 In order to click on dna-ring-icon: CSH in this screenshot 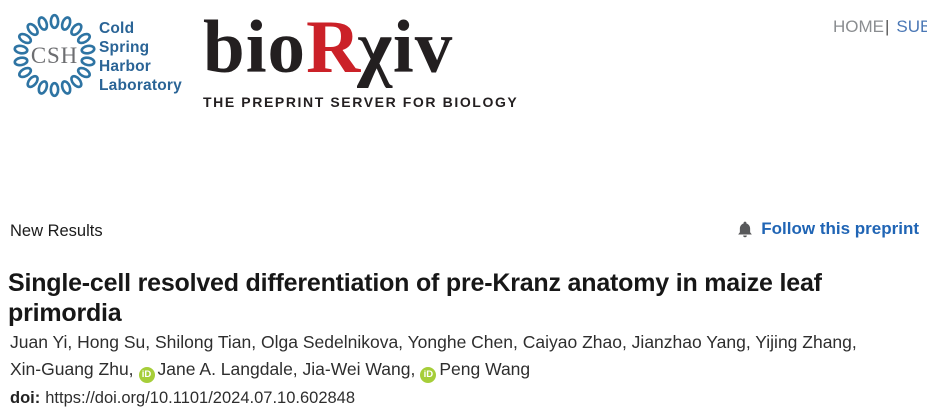, I will do `click(54, 55)`.